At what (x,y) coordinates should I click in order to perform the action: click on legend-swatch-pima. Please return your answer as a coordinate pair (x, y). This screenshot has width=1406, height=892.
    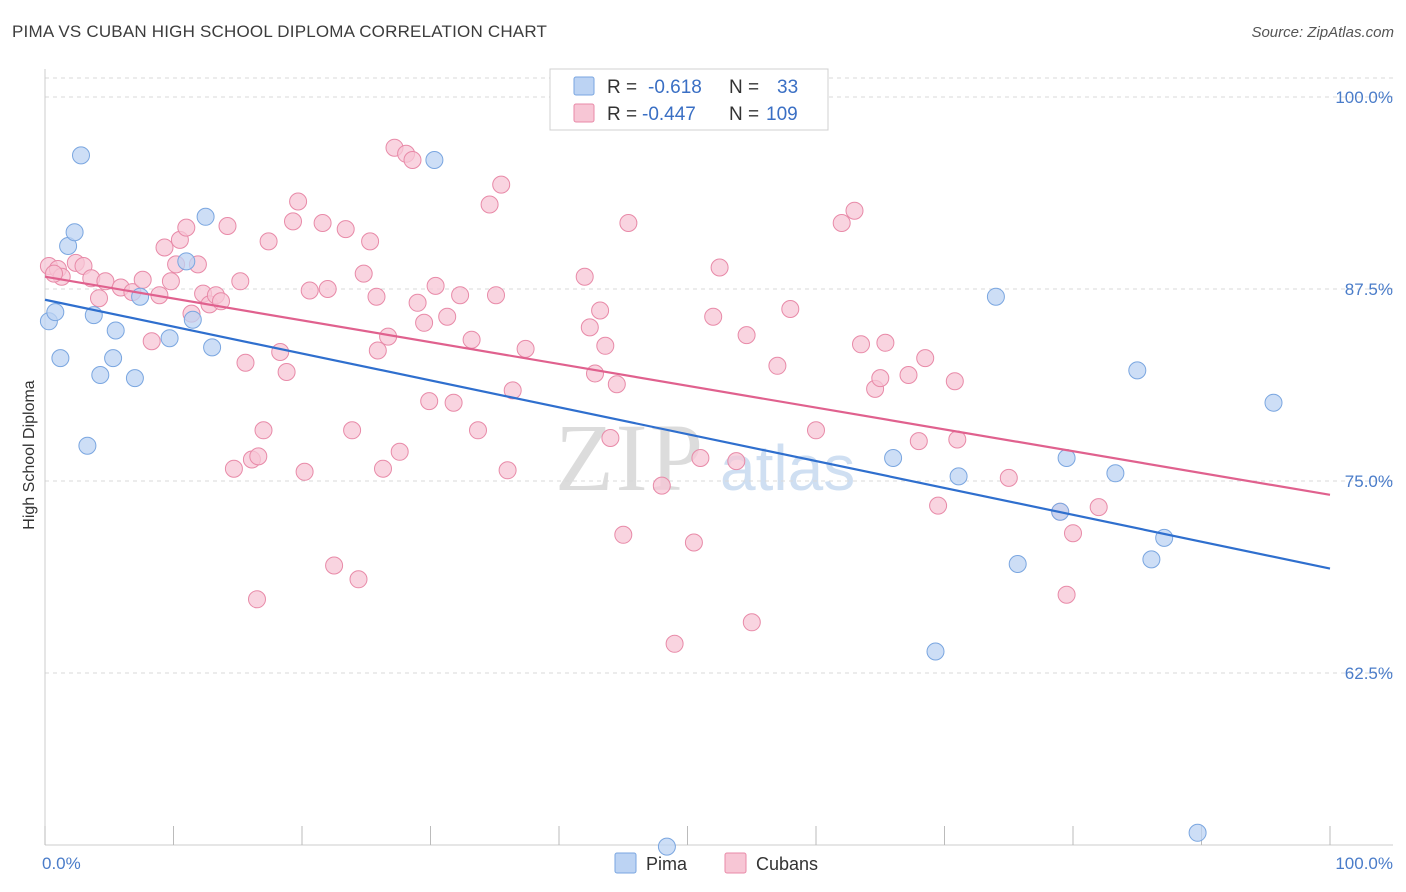
    Looking at the image, I should click on (584, 86).